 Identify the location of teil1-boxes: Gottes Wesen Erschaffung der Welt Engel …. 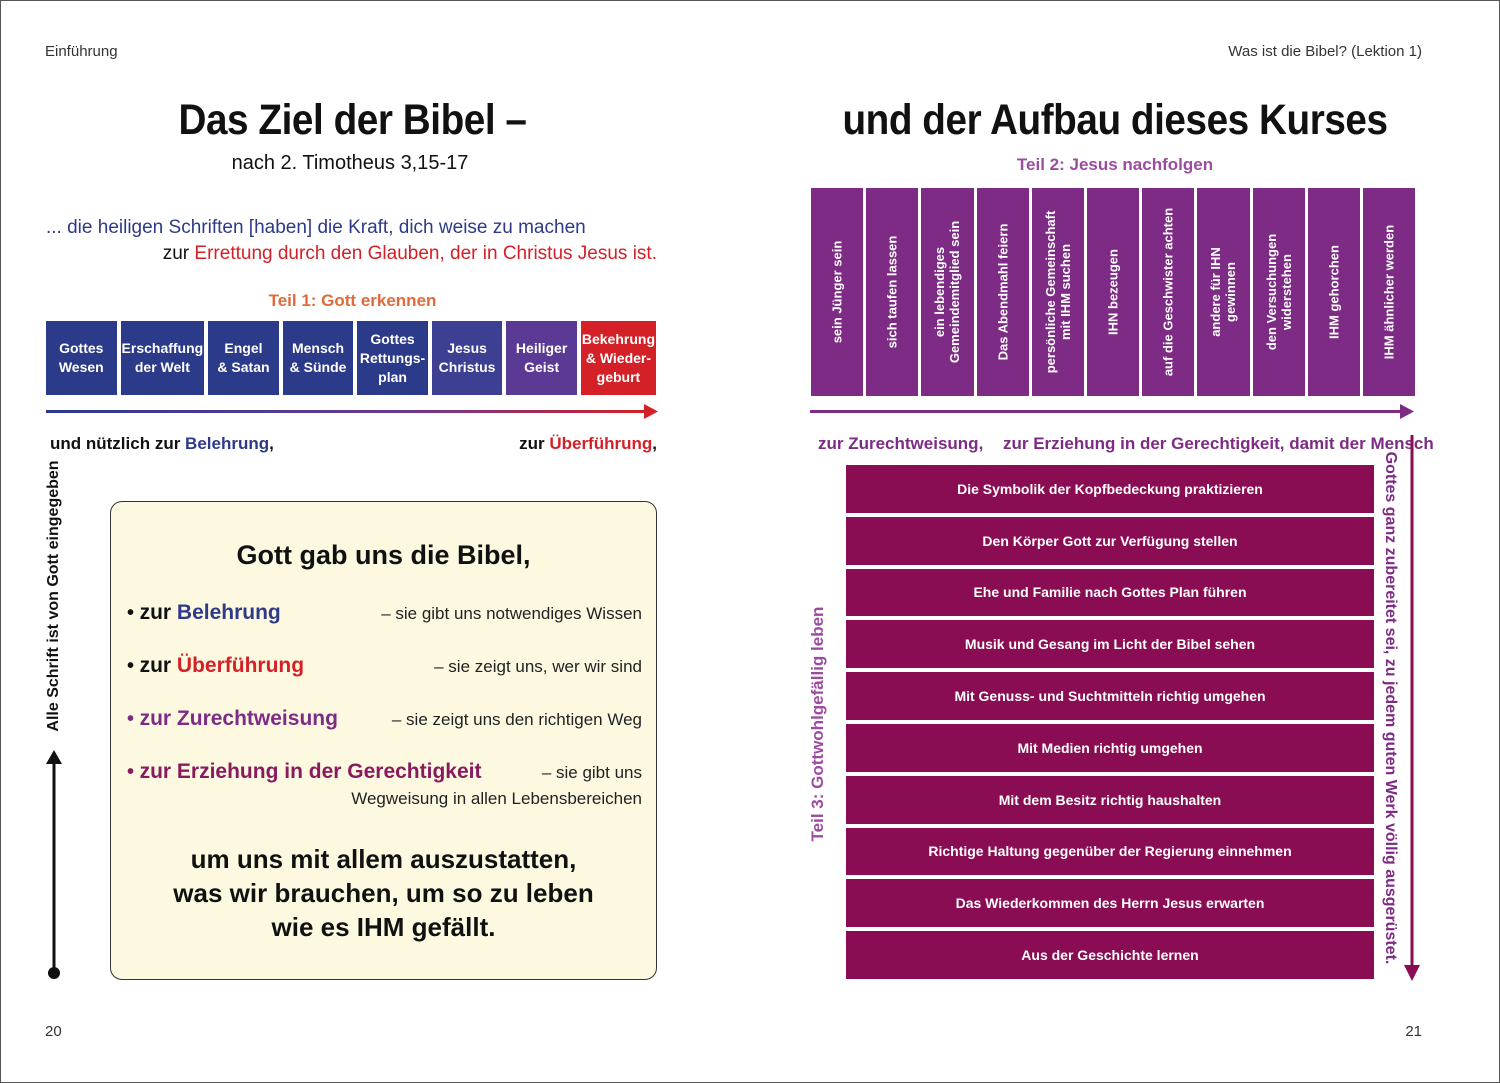
(351, 358).